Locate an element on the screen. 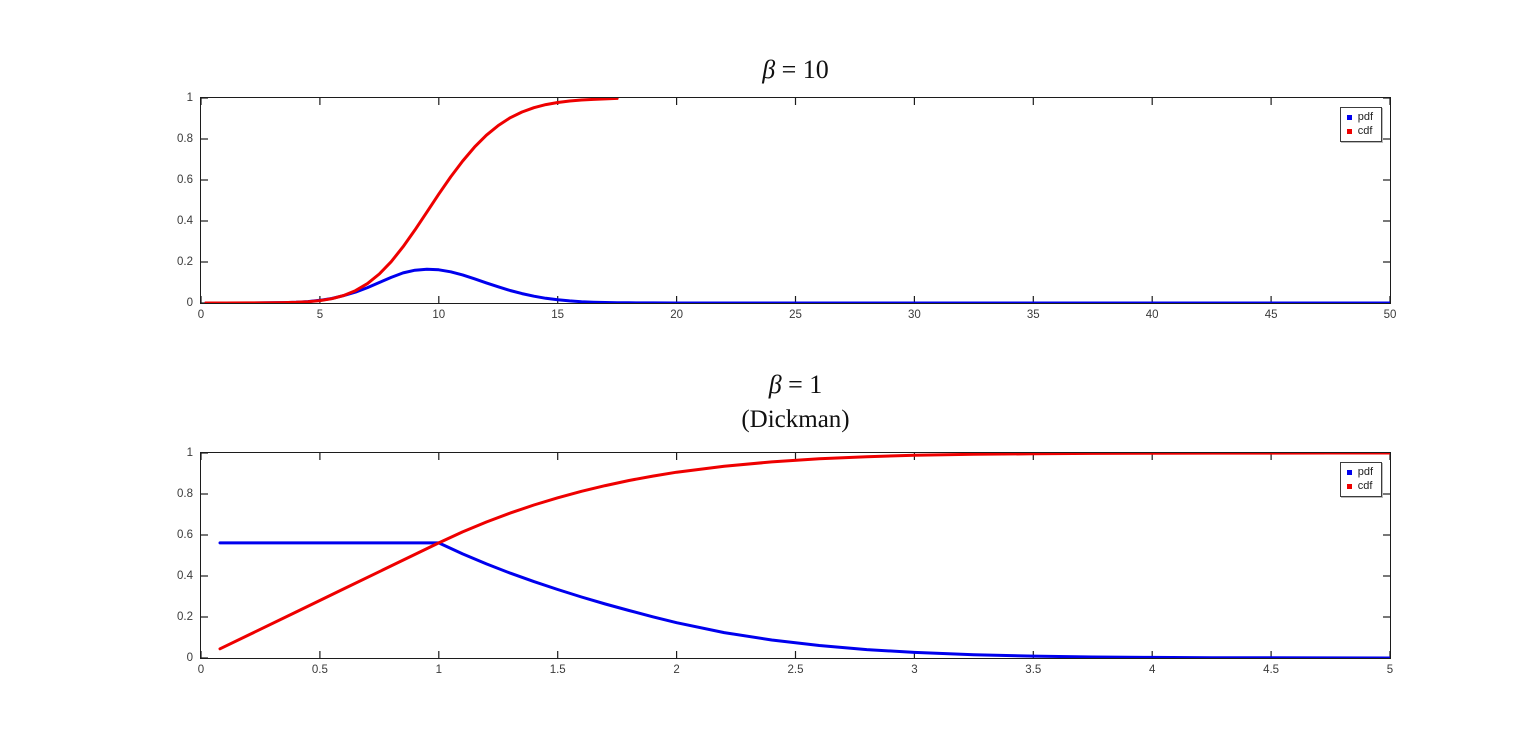  x-tick-label: 1.5 is located at coordinates (557, 670).